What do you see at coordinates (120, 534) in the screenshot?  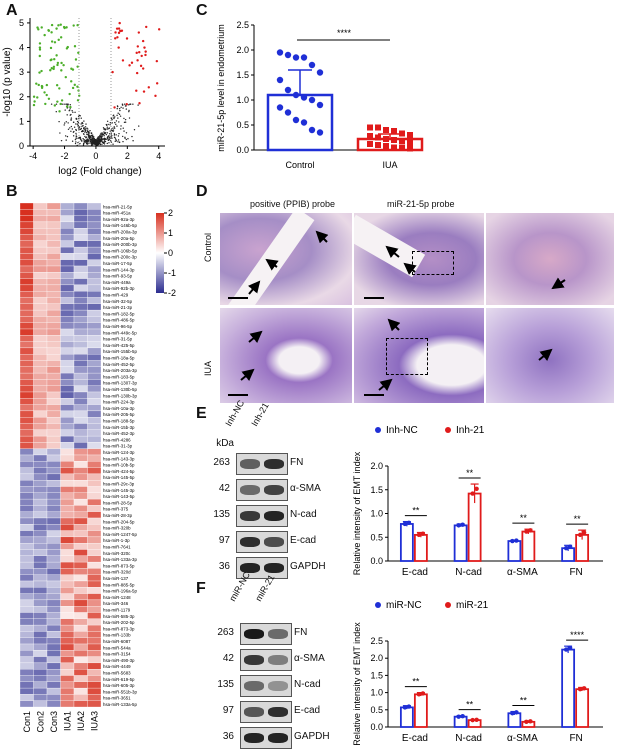 I see `heatmap-row-label: hsa-miR-1247-5p` at bounding box center [120, 534].